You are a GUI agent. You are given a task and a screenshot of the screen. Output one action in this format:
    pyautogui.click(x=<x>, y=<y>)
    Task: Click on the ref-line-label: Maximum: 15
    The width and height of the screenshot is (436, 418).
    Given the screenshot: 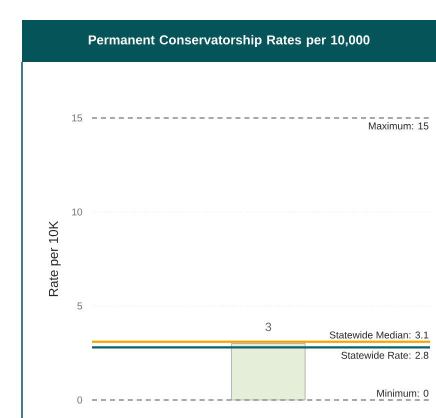 What is the action you would take?
    pyautogui.click(x=398, y=126)
    